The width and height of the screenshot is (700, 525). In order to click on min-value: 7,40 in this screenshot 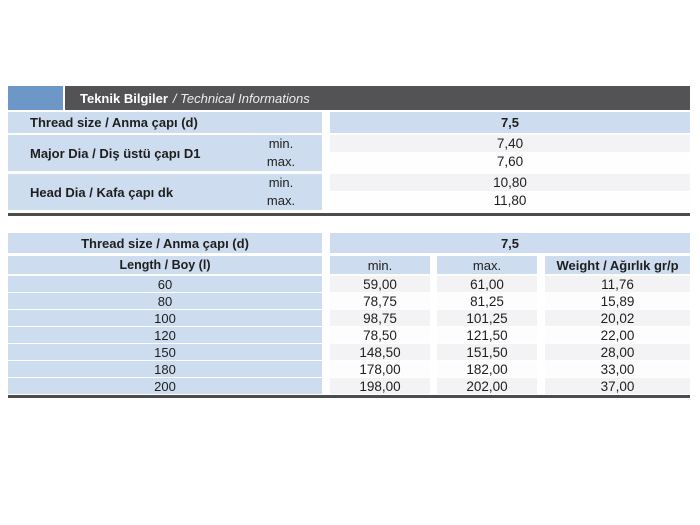, I will do `click(510, 143)`.